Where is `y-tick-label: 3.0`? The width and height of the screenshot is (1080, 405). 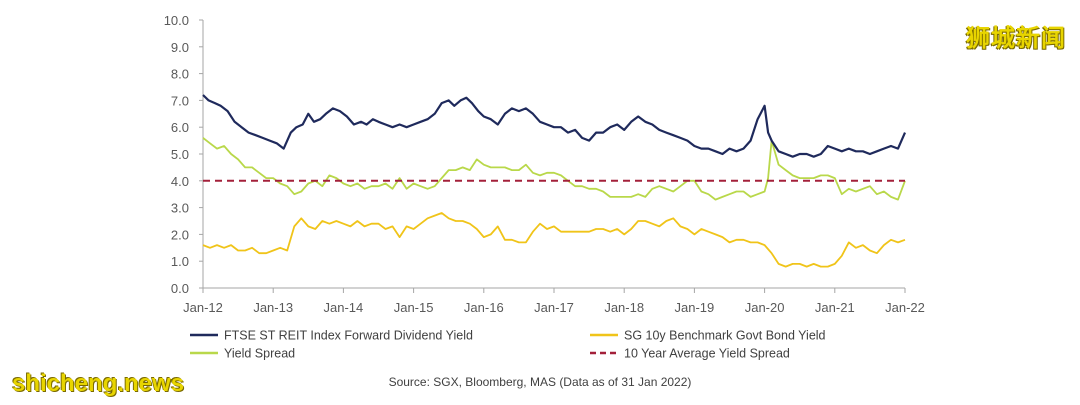 y-tick-label: 3.0 is located at coordinates (180, 208).